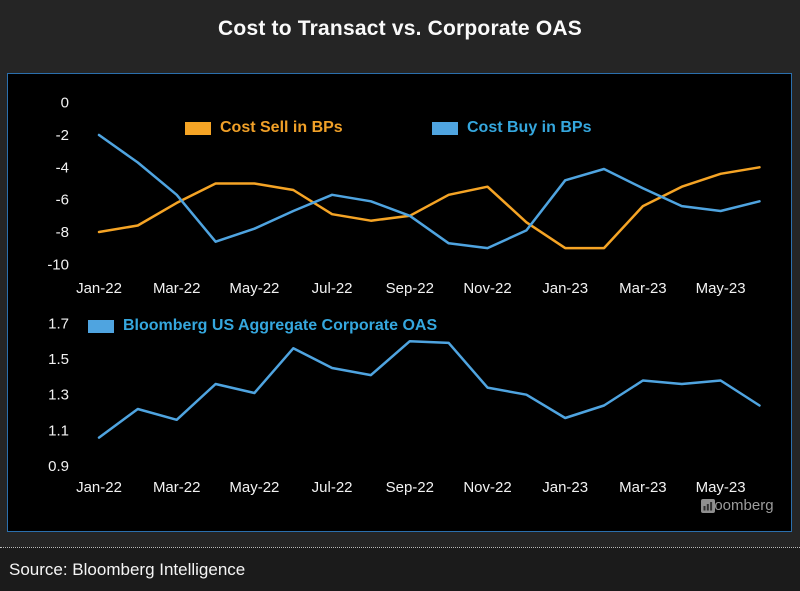  I want to click on legend-label-cost-sell: Cost Sell in BPs, so click(281, 127).